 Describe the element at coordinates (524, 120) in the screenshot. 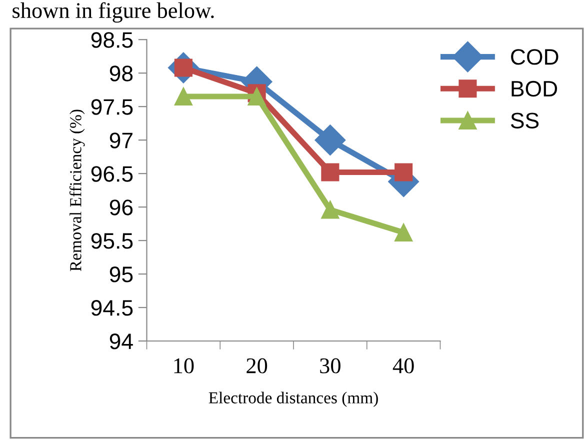

I see `legend-label: SS` at that location.